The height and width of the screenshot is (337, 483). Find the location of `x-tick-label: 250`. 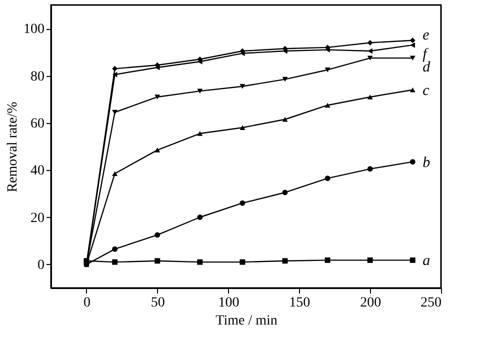

x-tick-label: 250 is located at coordinates (431, 303).